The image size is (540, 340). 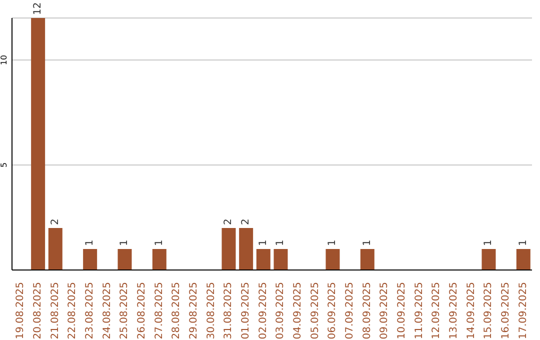 What do you see at coordinates (332, 311) in the screenshot?
I see `x-tick-label: 06.09.2025` at bounding box center [332, 311].